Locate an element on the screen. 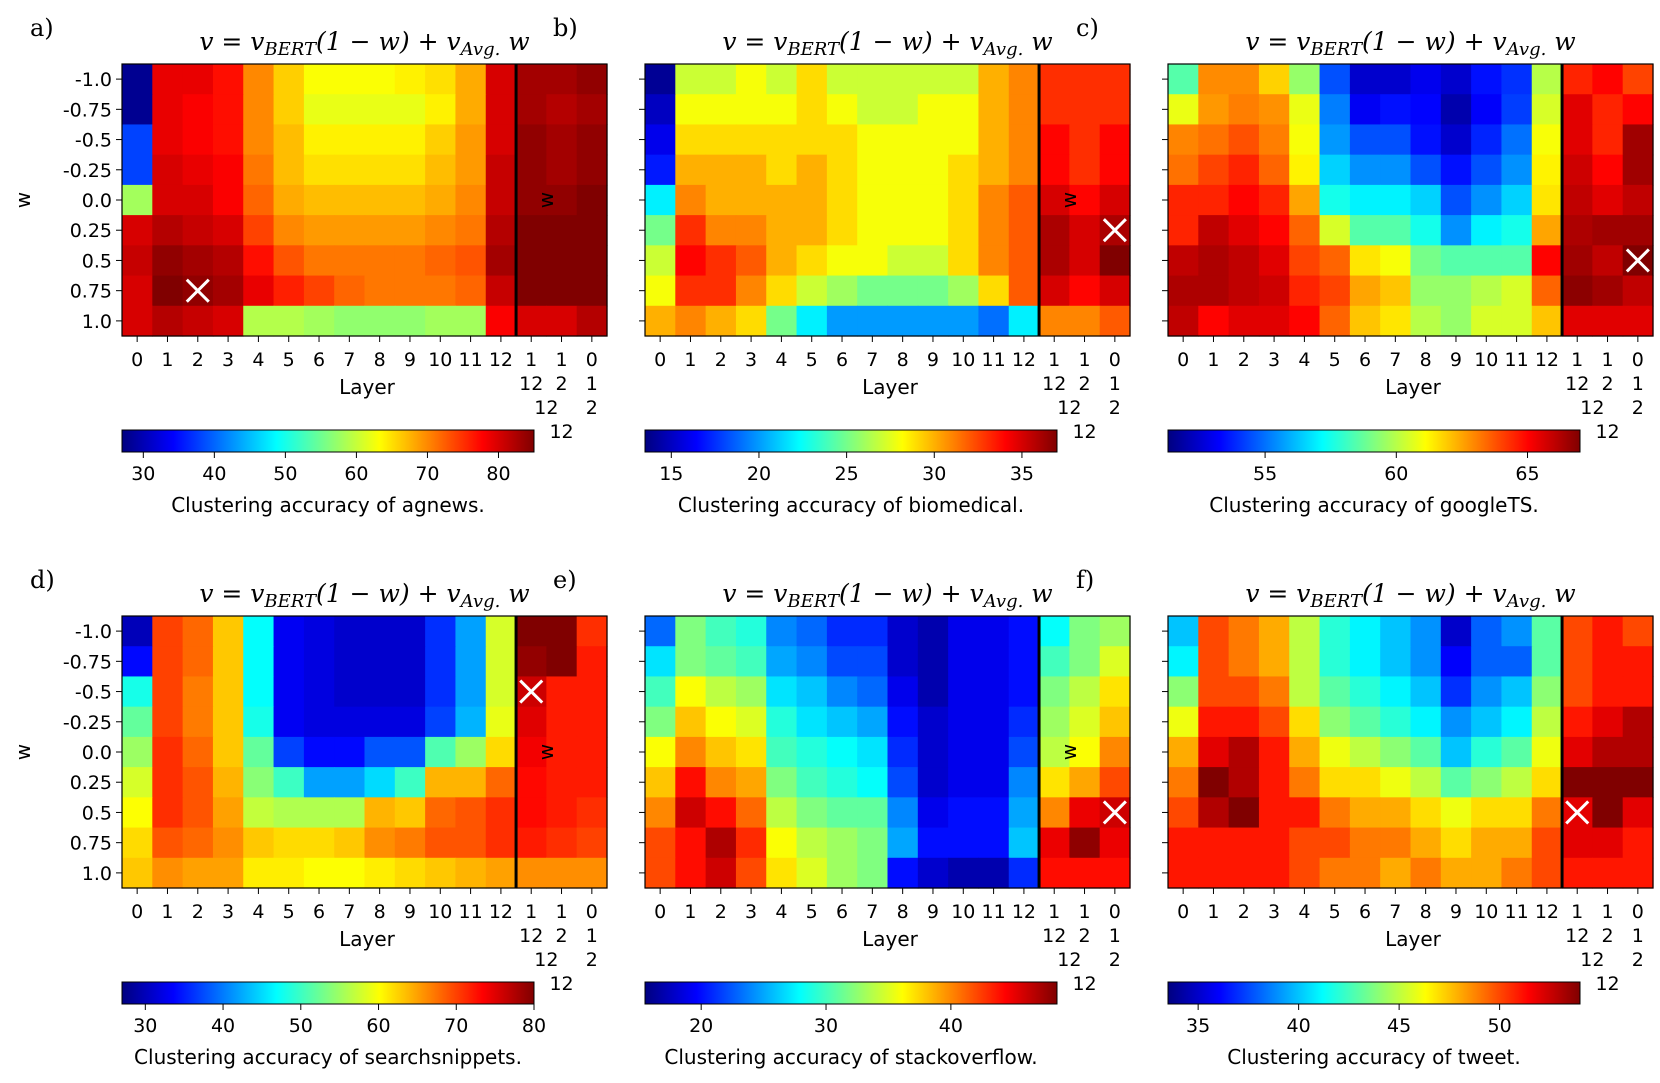 The image size is (1660, 1083). x-tick-label: 1 is located at coordinates (167, 360).